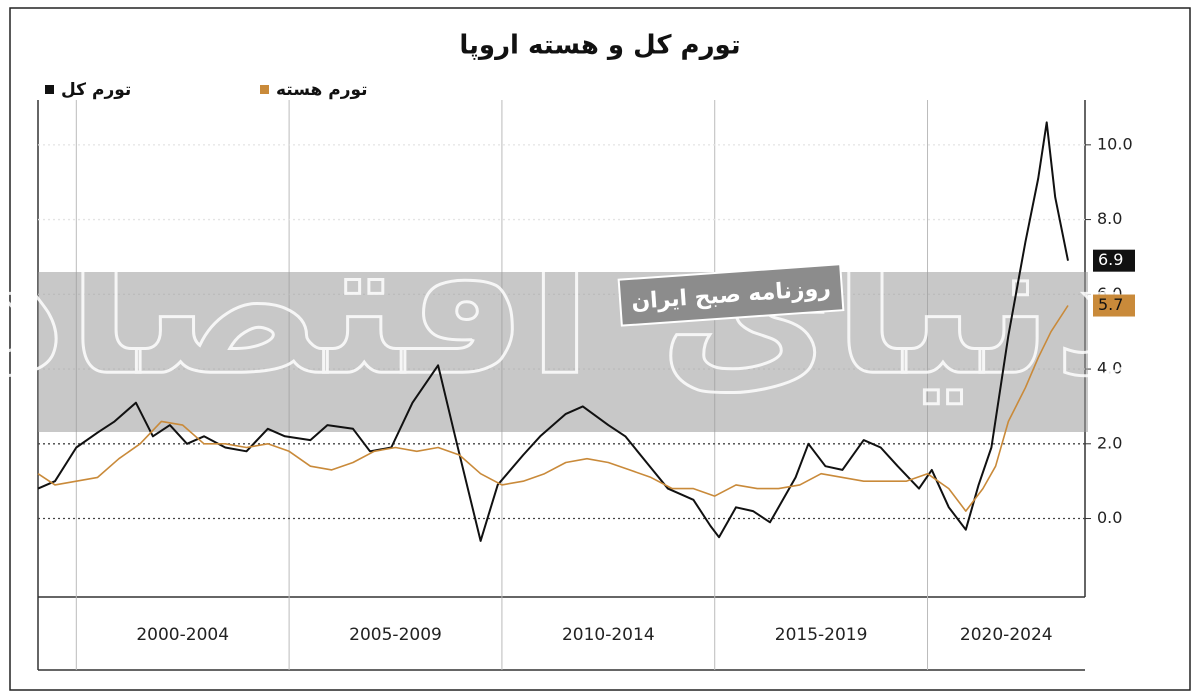 The width and height of the screenshot is (1200, 699). Describe the element at coordinates (96, 90) in the screenshot. I see `legend-label: تورم کل` at that location.